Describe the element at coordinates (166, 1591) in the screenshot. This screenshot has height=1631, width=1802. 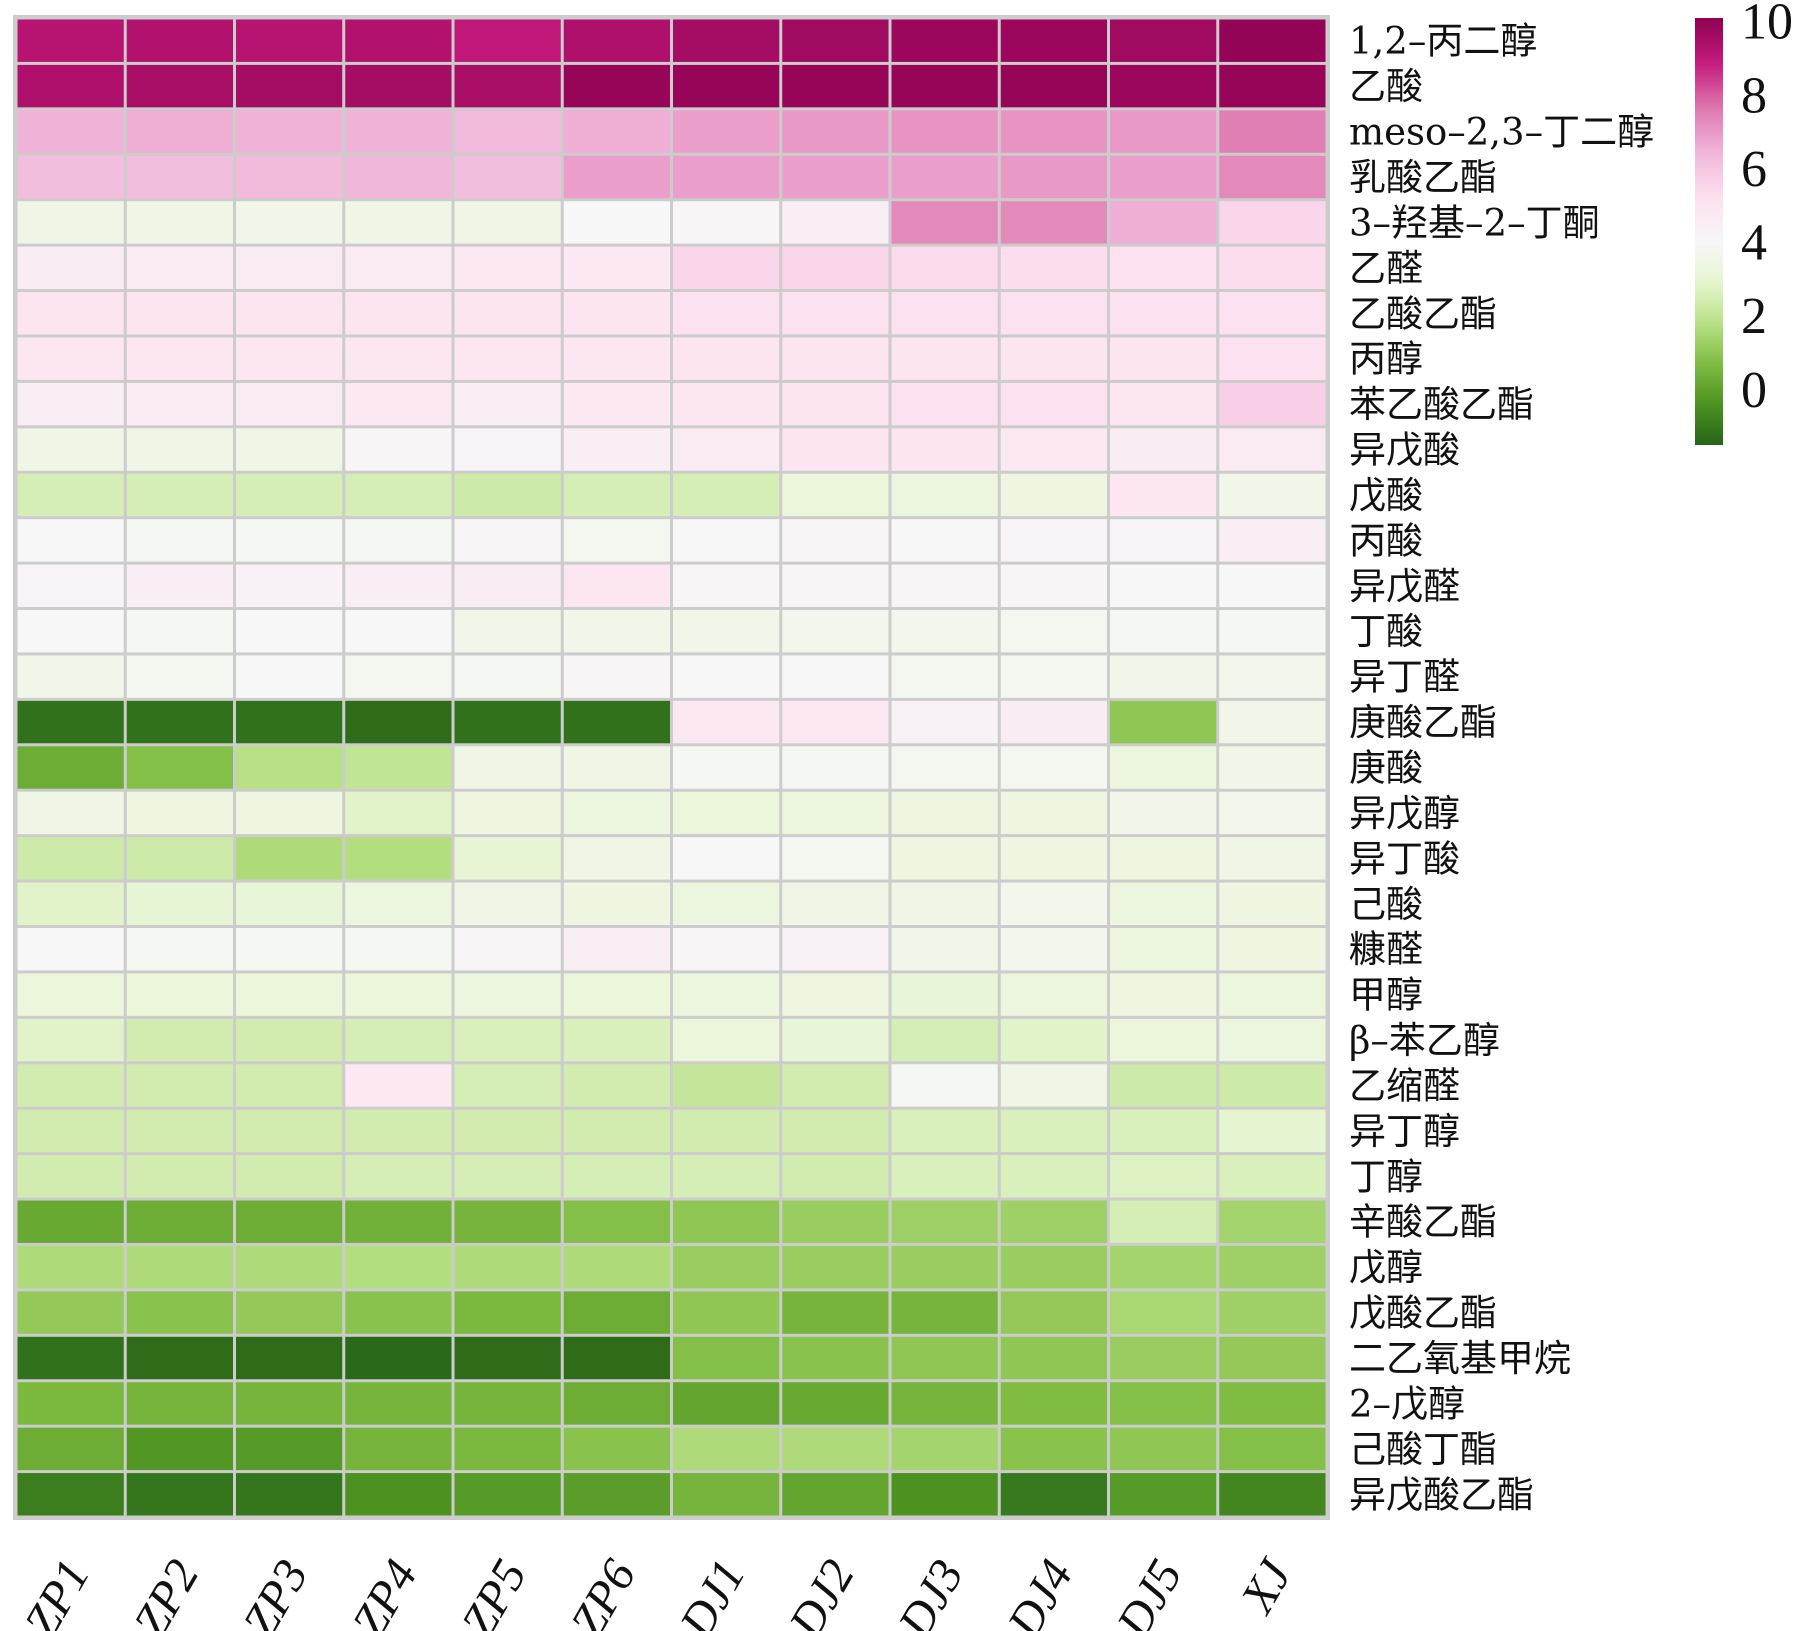
I see `column-label: ZP2` at that location.